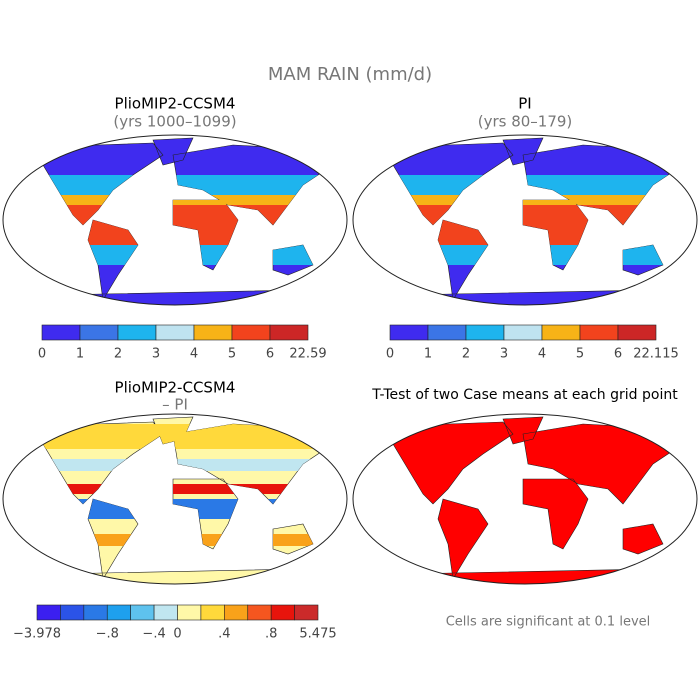 This screenshot has height=700, width=700. Describe the element at coordinates (153, 634) in the screenshot. I see `colorbar-label: −.4` at that location.